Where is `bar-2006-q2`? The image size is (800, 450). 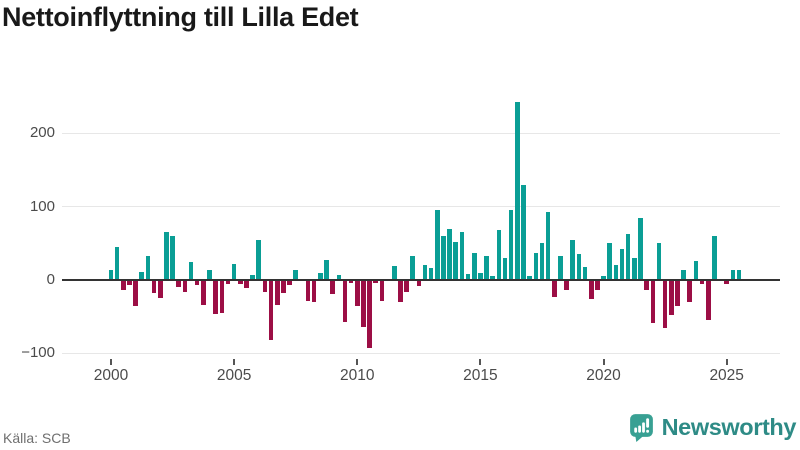 bar-2006-q2 is located at coordinates (265, 286).